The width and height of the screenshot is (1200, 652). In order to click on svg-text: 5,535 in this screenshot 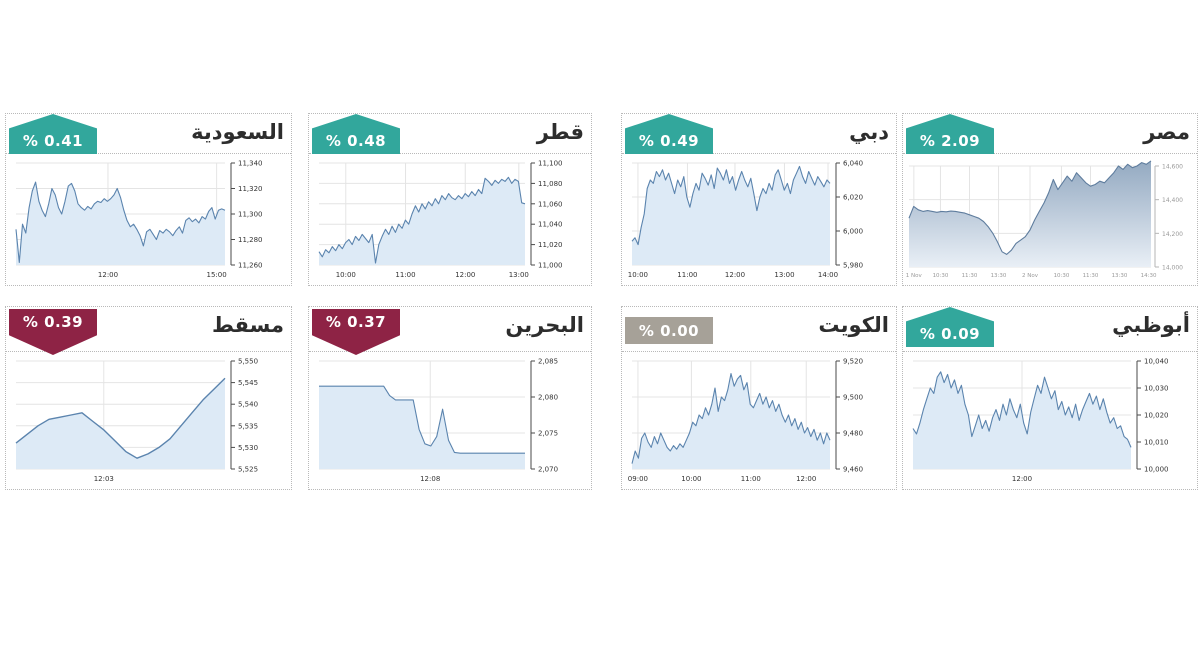, I will do `click(248, 426)`.